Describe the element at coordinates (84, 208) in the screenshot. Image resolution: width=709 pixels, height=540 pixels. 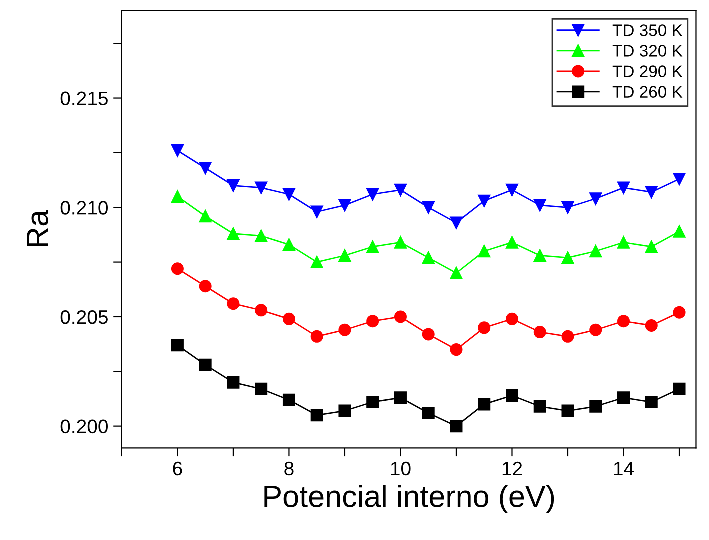
I see `text: 0.210` at that location.